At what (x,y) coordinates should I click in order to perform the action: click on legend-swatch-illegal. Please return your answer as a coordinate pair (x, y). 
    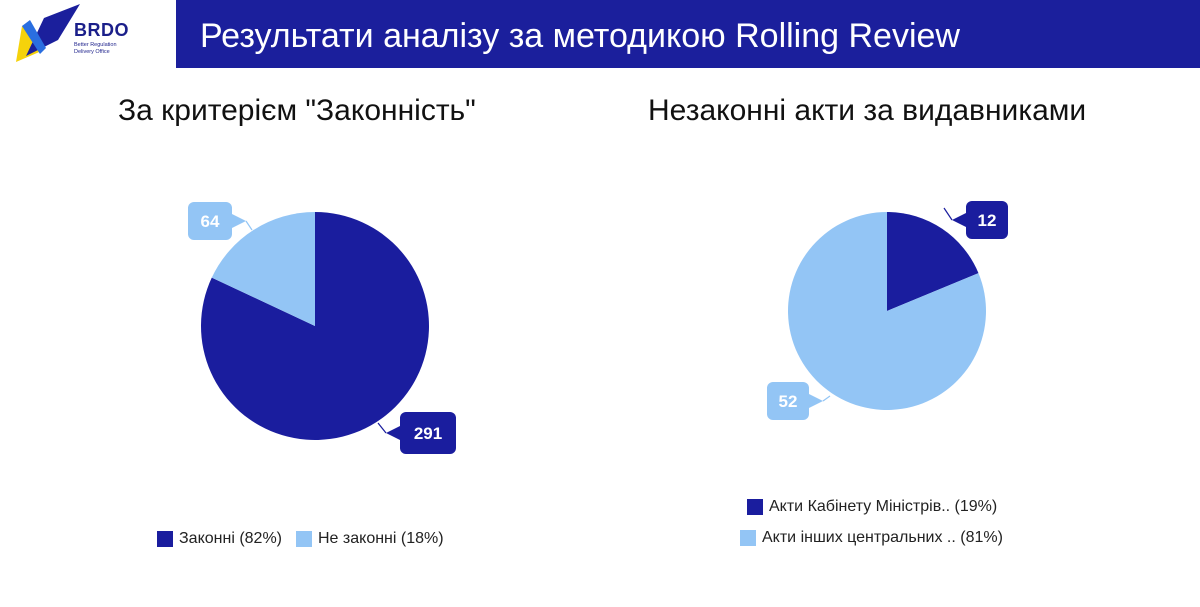
    Looking at the image, I should click on (304, 539).